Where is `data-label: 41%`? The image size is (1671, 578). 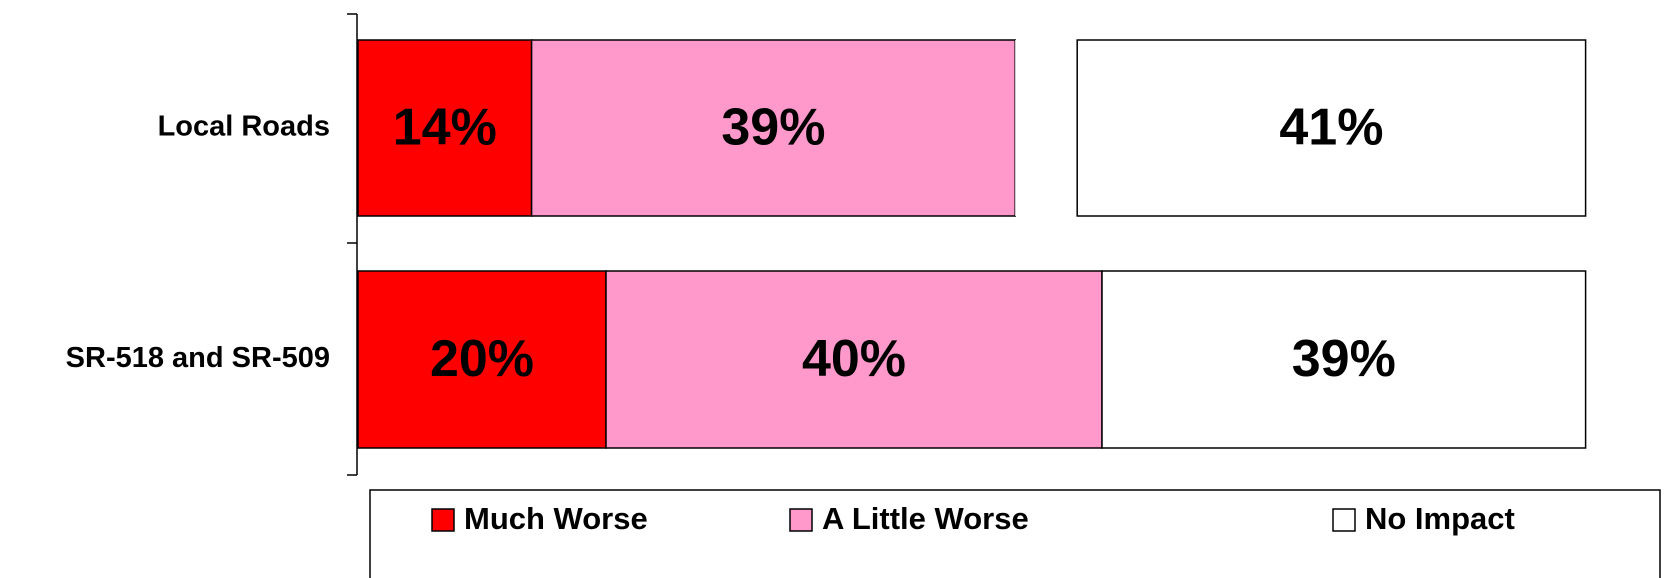 data-label: 41% is located at coordinates (1331, 128).